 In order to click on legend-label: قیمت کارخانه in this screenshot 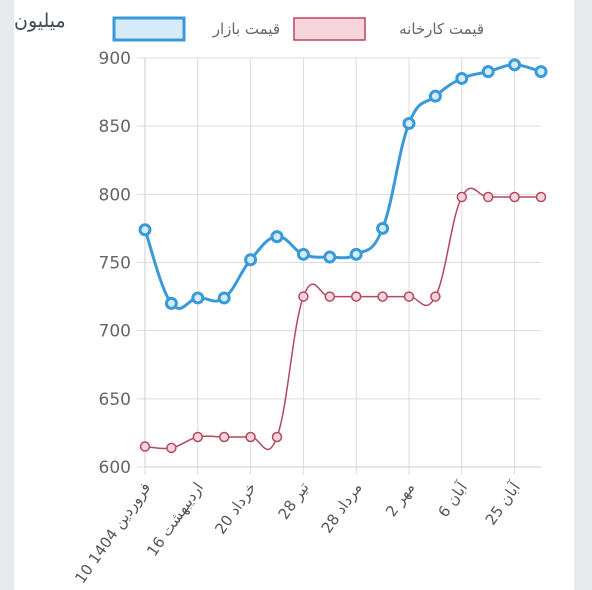, I will do `click(441, 29)`.